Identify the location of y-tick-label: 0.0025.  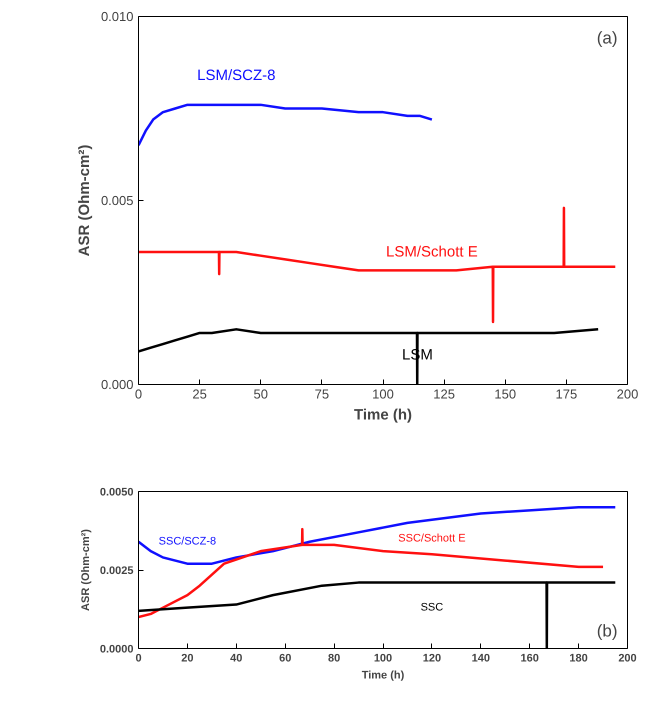
(117, 571).